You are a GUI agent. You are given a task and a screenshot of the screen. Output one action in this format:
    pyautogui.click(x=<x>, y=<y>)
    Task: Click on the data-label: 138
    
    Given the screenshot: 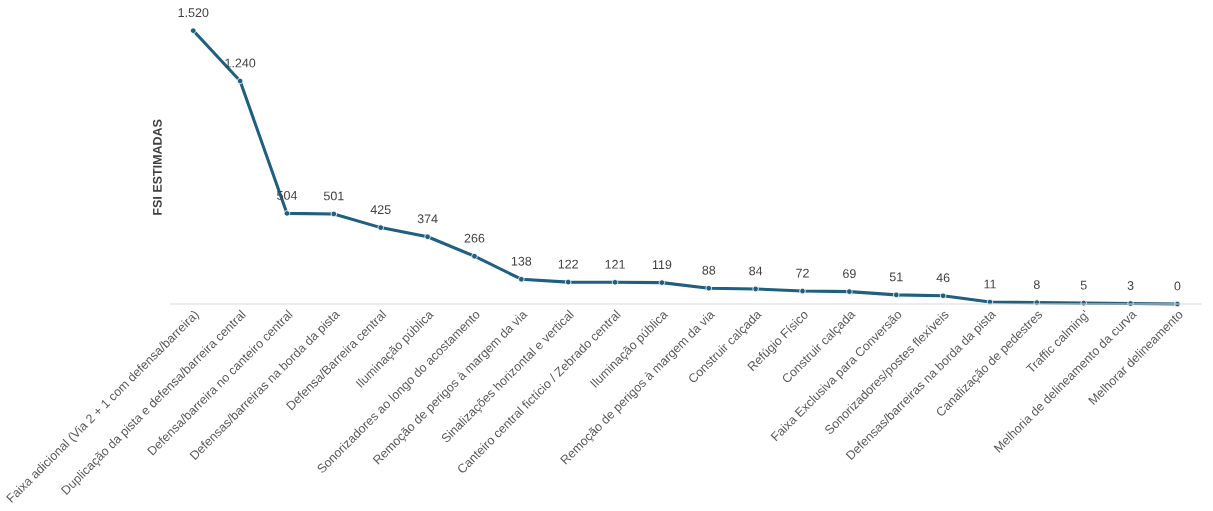 What is the action you would take?
    pyautogui.click(x=521, y=261)
    